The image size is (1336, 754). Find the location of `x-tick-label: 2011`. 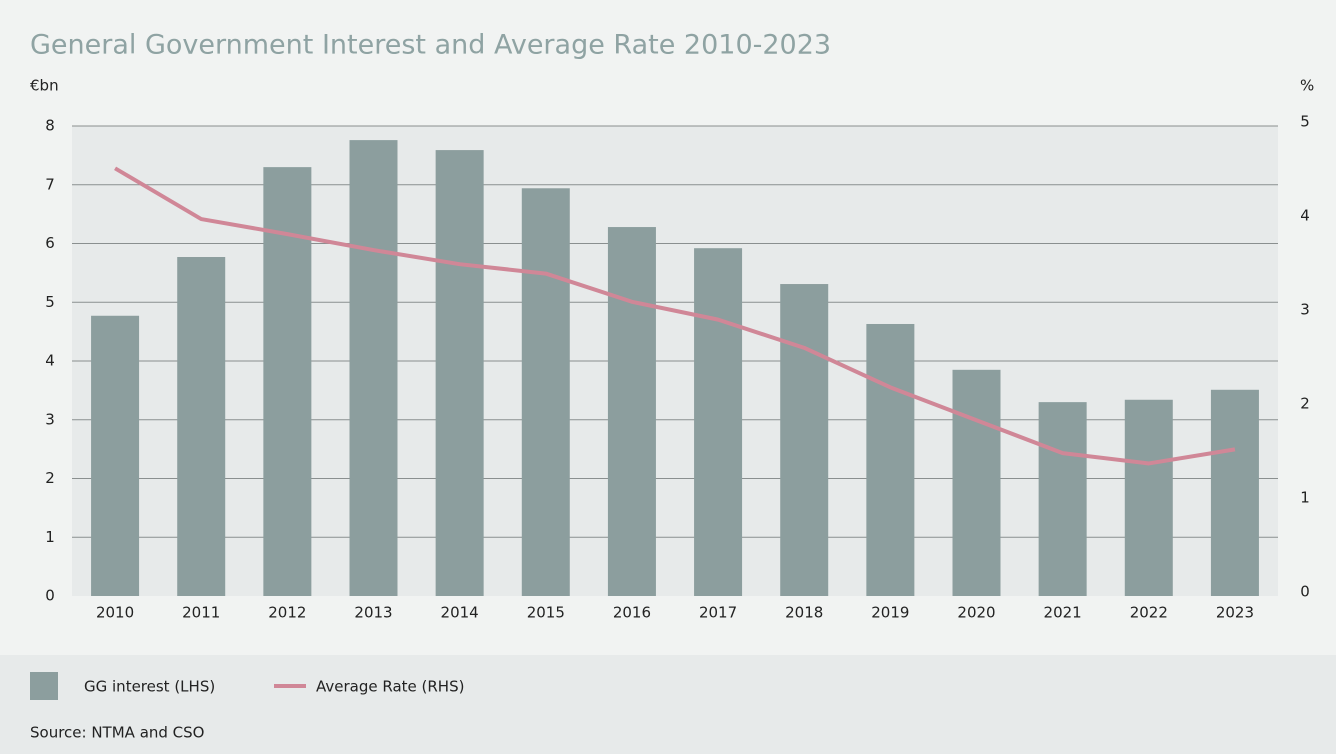

x-tick-label: 2011 is located at coordinates (201, 613).